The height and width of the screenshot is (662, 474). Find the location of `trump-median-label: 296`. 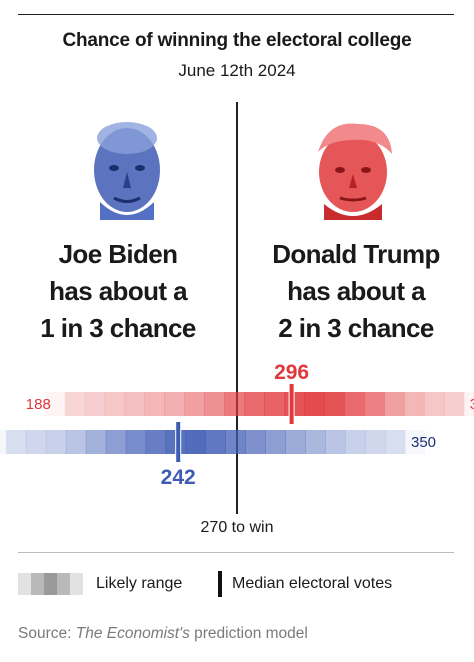

trump-median-label: 296 is located at coordinates (291, 372).